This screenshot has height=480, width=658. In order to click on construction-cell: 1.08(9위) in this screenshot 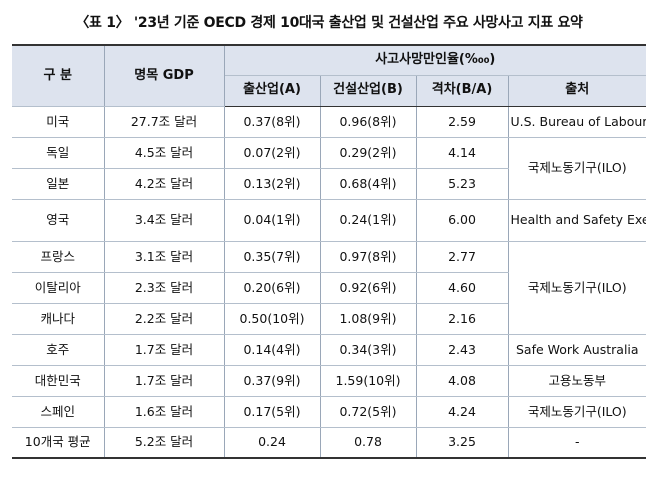, I will do `click(368, 319)`.